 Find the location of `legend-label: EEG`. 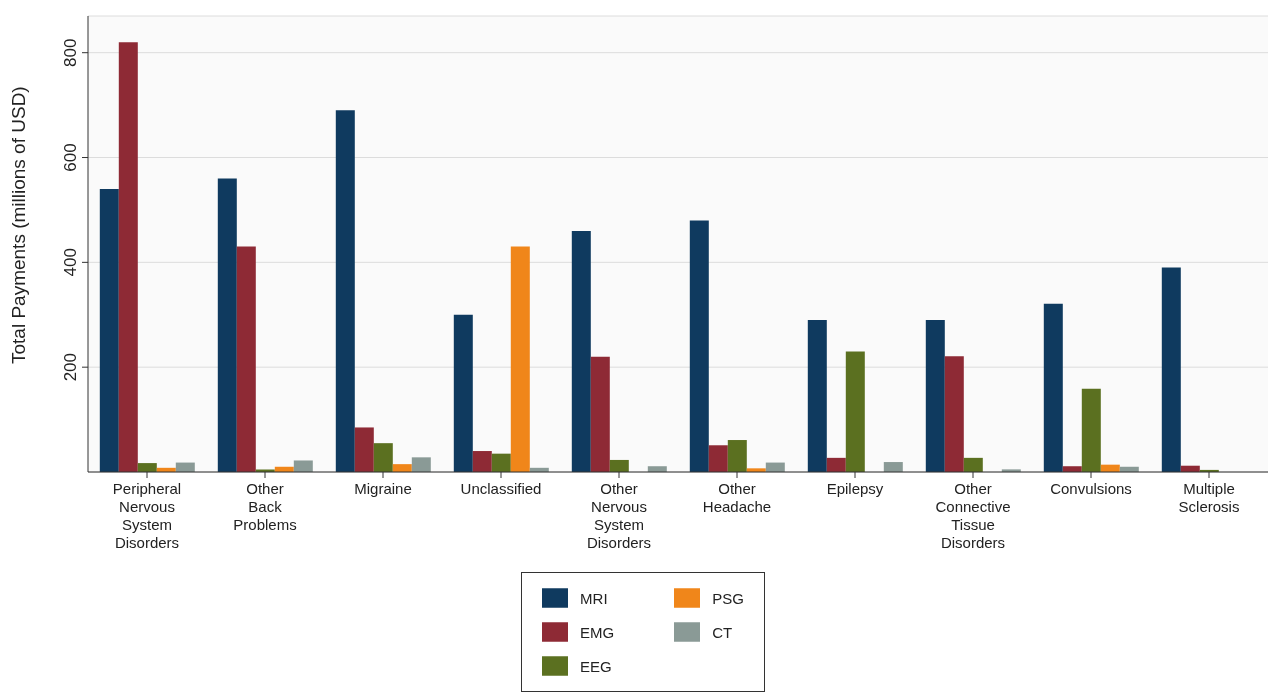

legend-label: EEG is located at coordinates (596, 666).